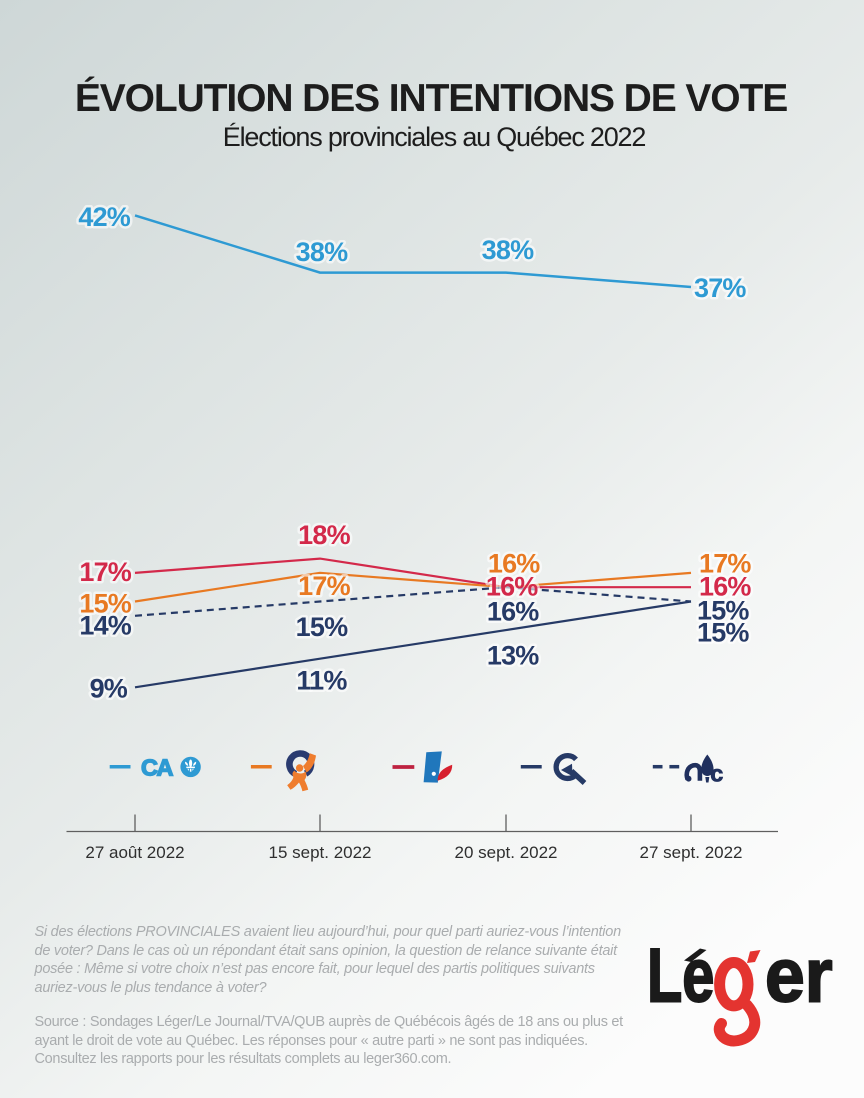  Describe the element at coordinates (799, 975) in the screenshot. I see `svg-text: er` at that location.